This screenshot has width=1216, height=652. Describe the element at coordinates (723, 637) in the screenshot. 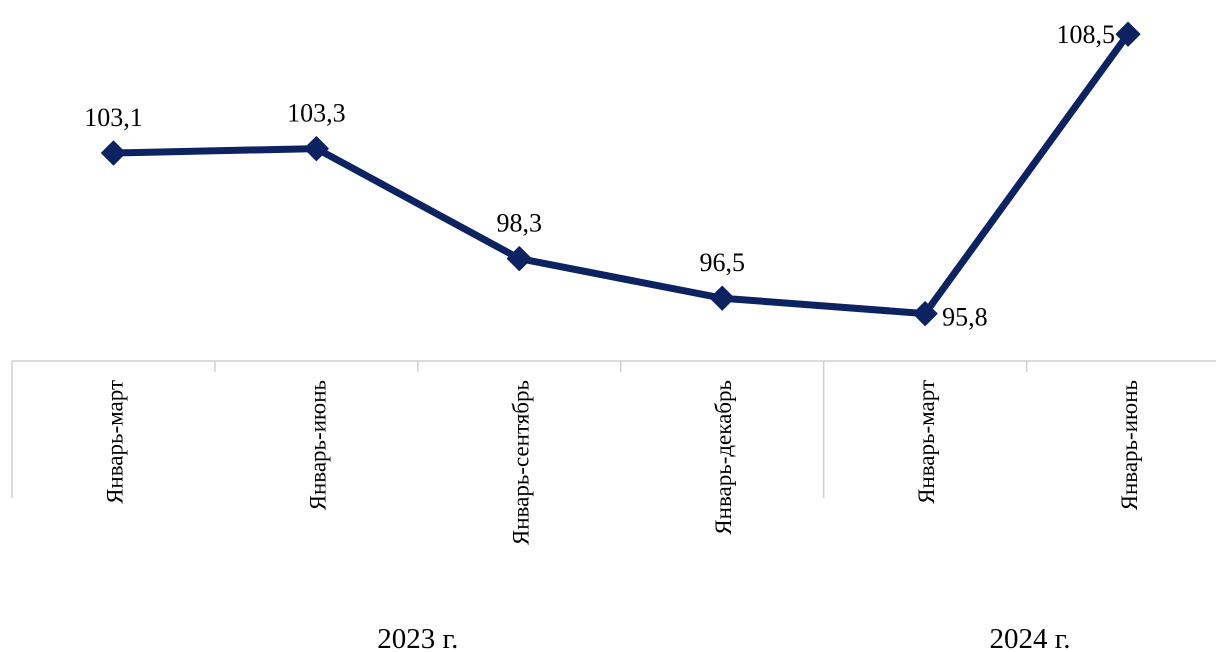

I see `group-label-layer: 2023 г. 2024 г.` at that location.